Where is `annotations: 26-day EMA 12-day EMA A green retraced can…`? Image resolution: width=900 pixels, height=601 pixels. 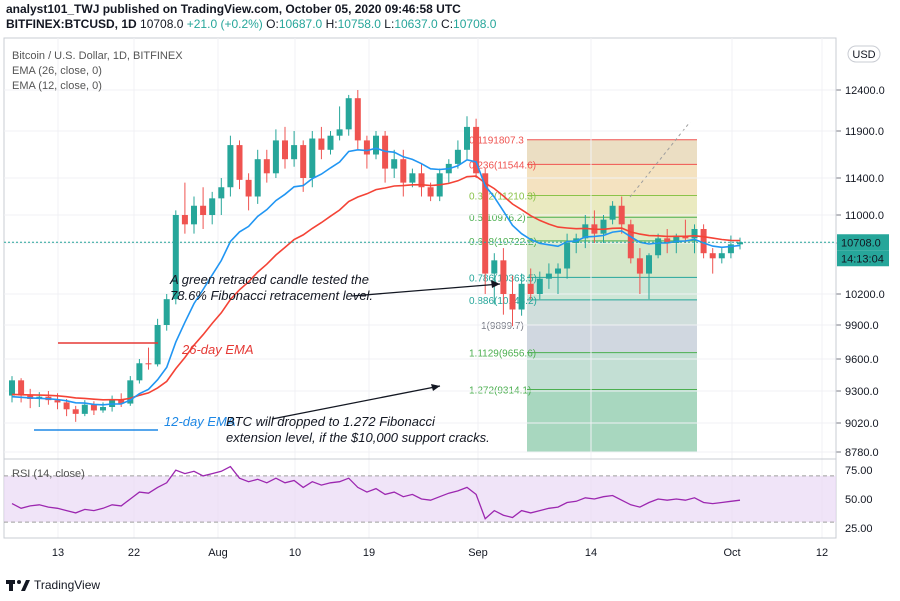 annotations: 26-day EMA 12-day EMA A green retraced can… is located at coordinates (267, 358).